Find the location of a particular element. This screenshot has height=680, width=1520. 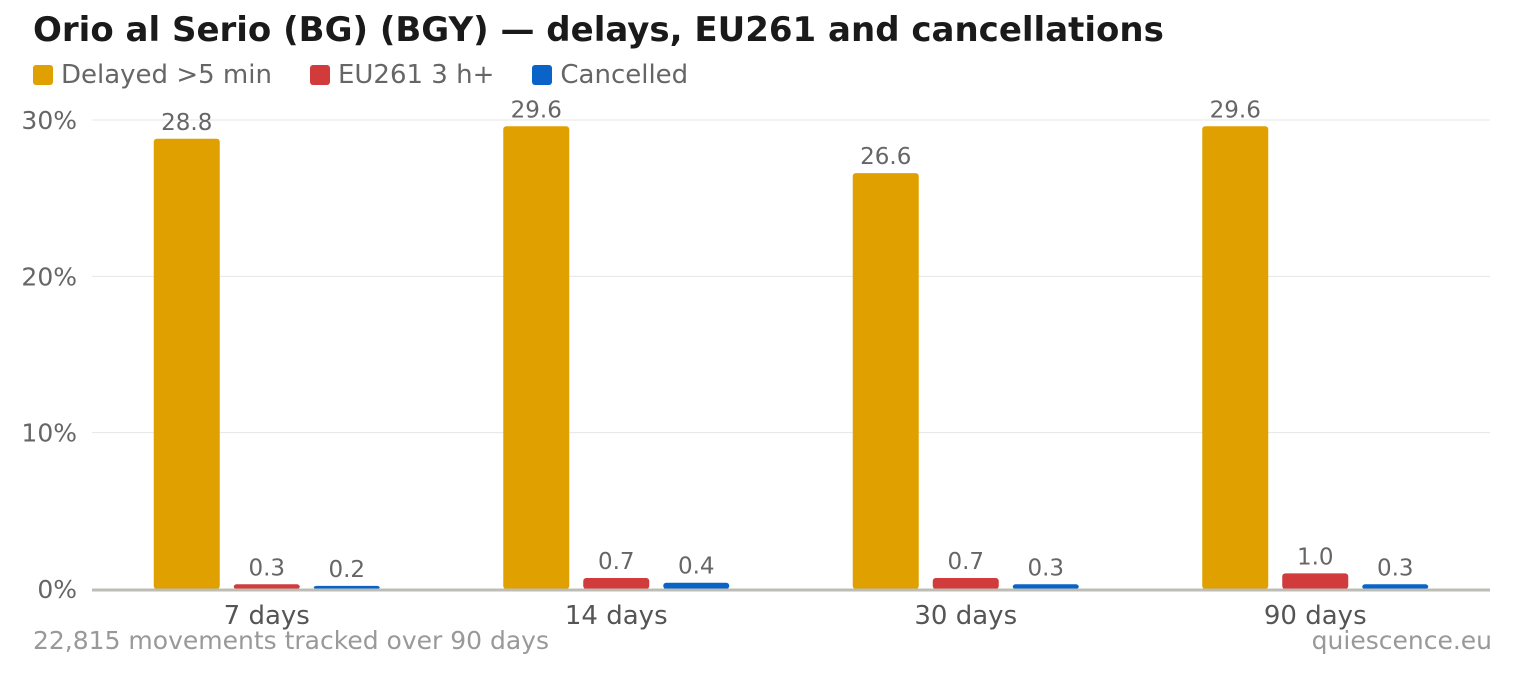

legend-label-eu261: EU261 3 h+ is located at coordinates (416, 75).